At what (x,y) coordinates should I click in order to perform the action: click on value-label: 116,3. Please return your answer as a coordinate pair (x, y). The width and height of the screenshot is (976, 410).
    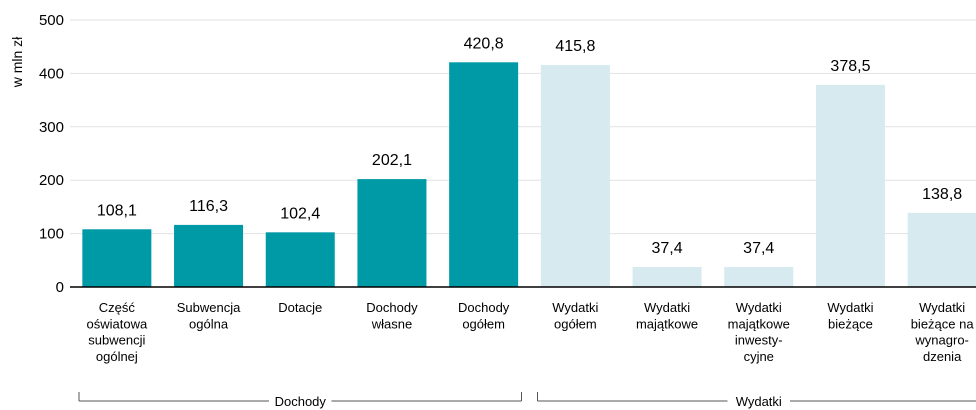
    Looking at the image, I should click on (208, 206).